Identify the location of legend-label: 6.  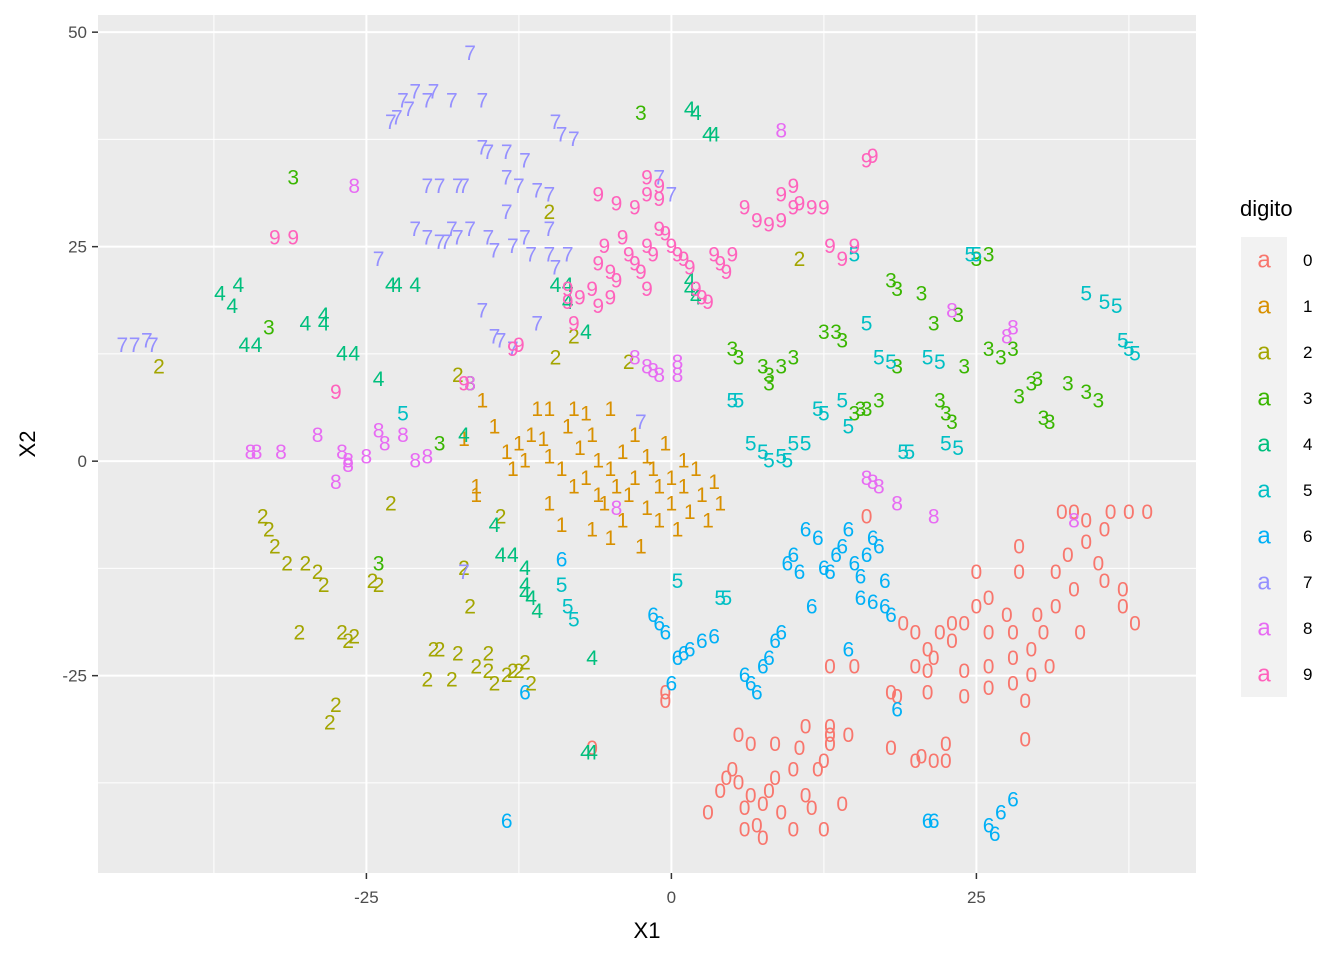
(1307, 536).